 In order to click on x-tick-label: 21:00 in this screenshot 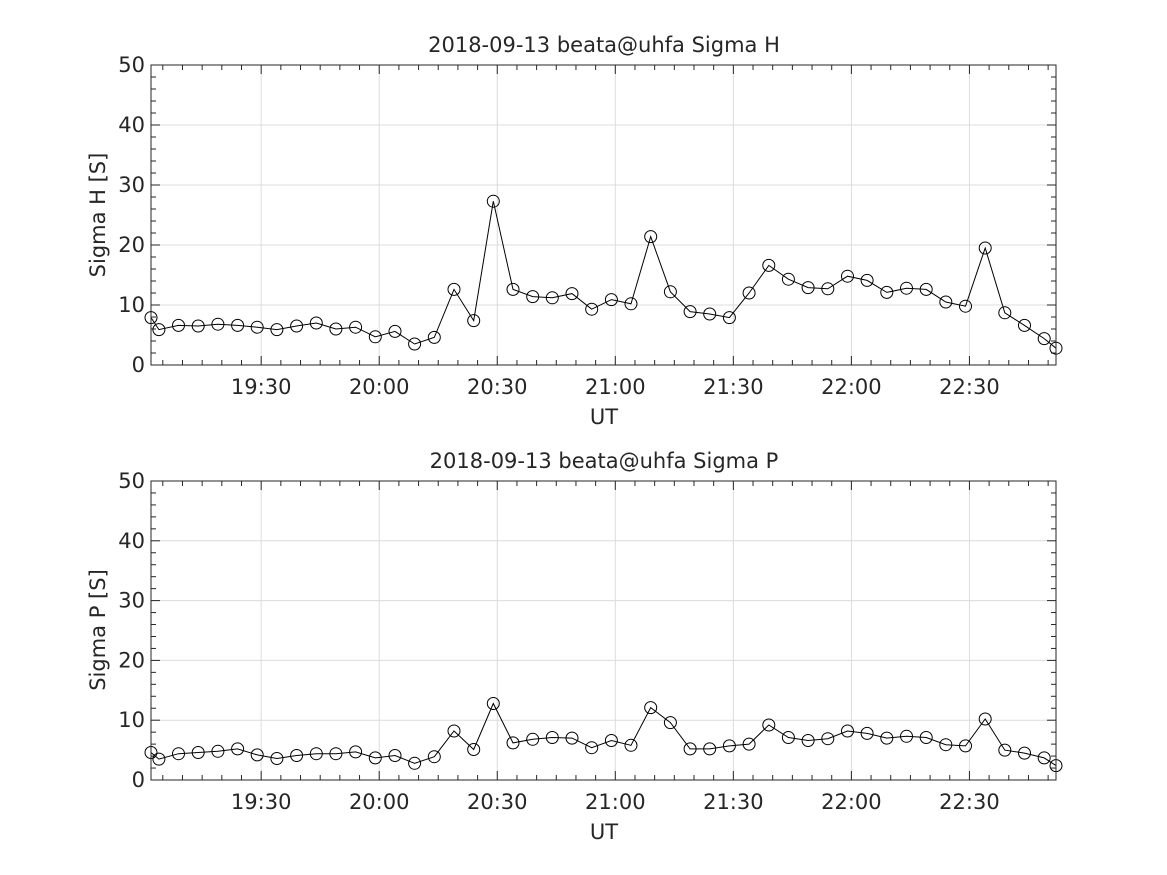, I will do `click(615, 802)`.